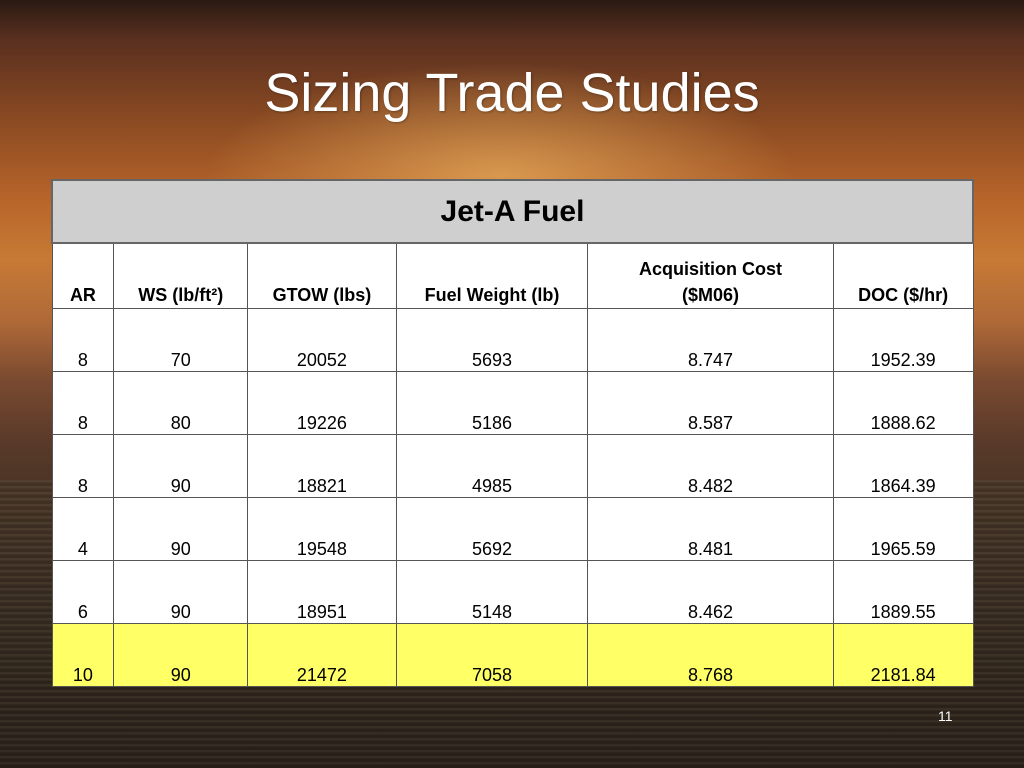  I want to click on header-acquisition-cost-line1: Acquisition Cost, so click(710, 269).